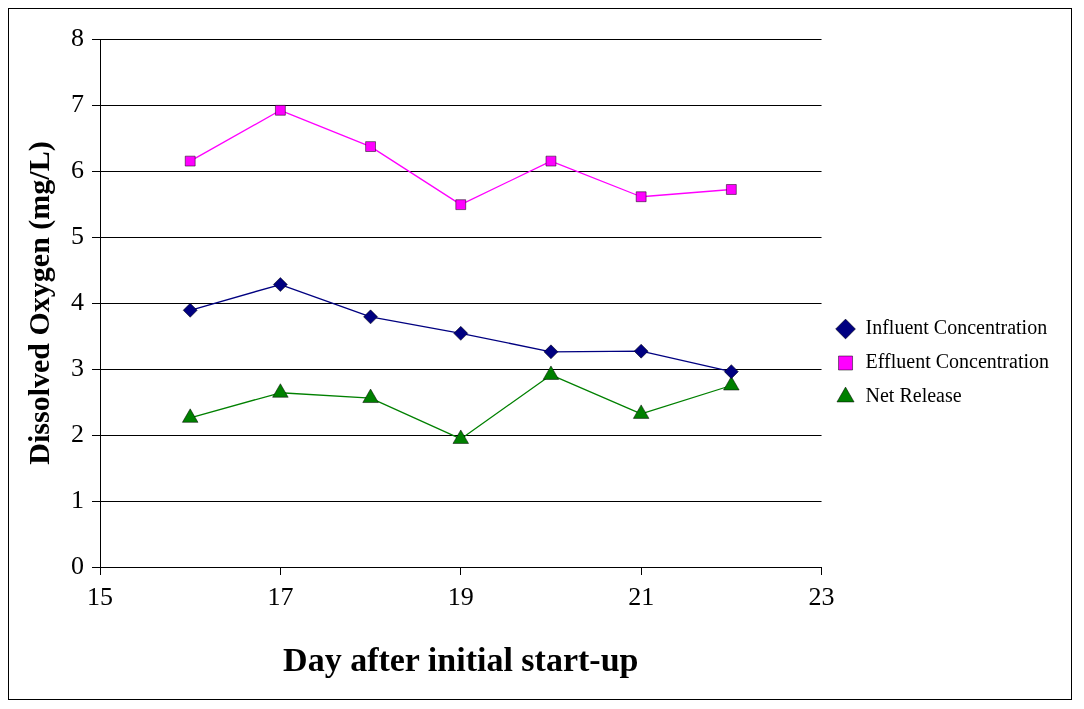 Image resolution: width=1084 pixels, height=709 pixels. I want to click on x-axis-title: Day after initial start-up, so click(461, 660).